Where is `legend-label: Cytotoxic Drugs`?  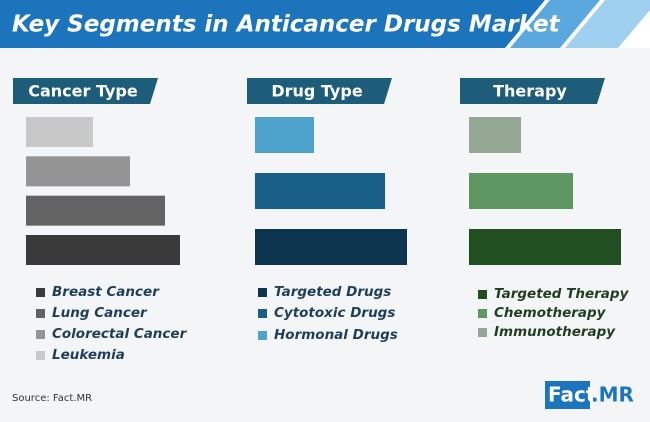 legend-label: Cytotoxic Drugs is located at coordinates (334, 313).